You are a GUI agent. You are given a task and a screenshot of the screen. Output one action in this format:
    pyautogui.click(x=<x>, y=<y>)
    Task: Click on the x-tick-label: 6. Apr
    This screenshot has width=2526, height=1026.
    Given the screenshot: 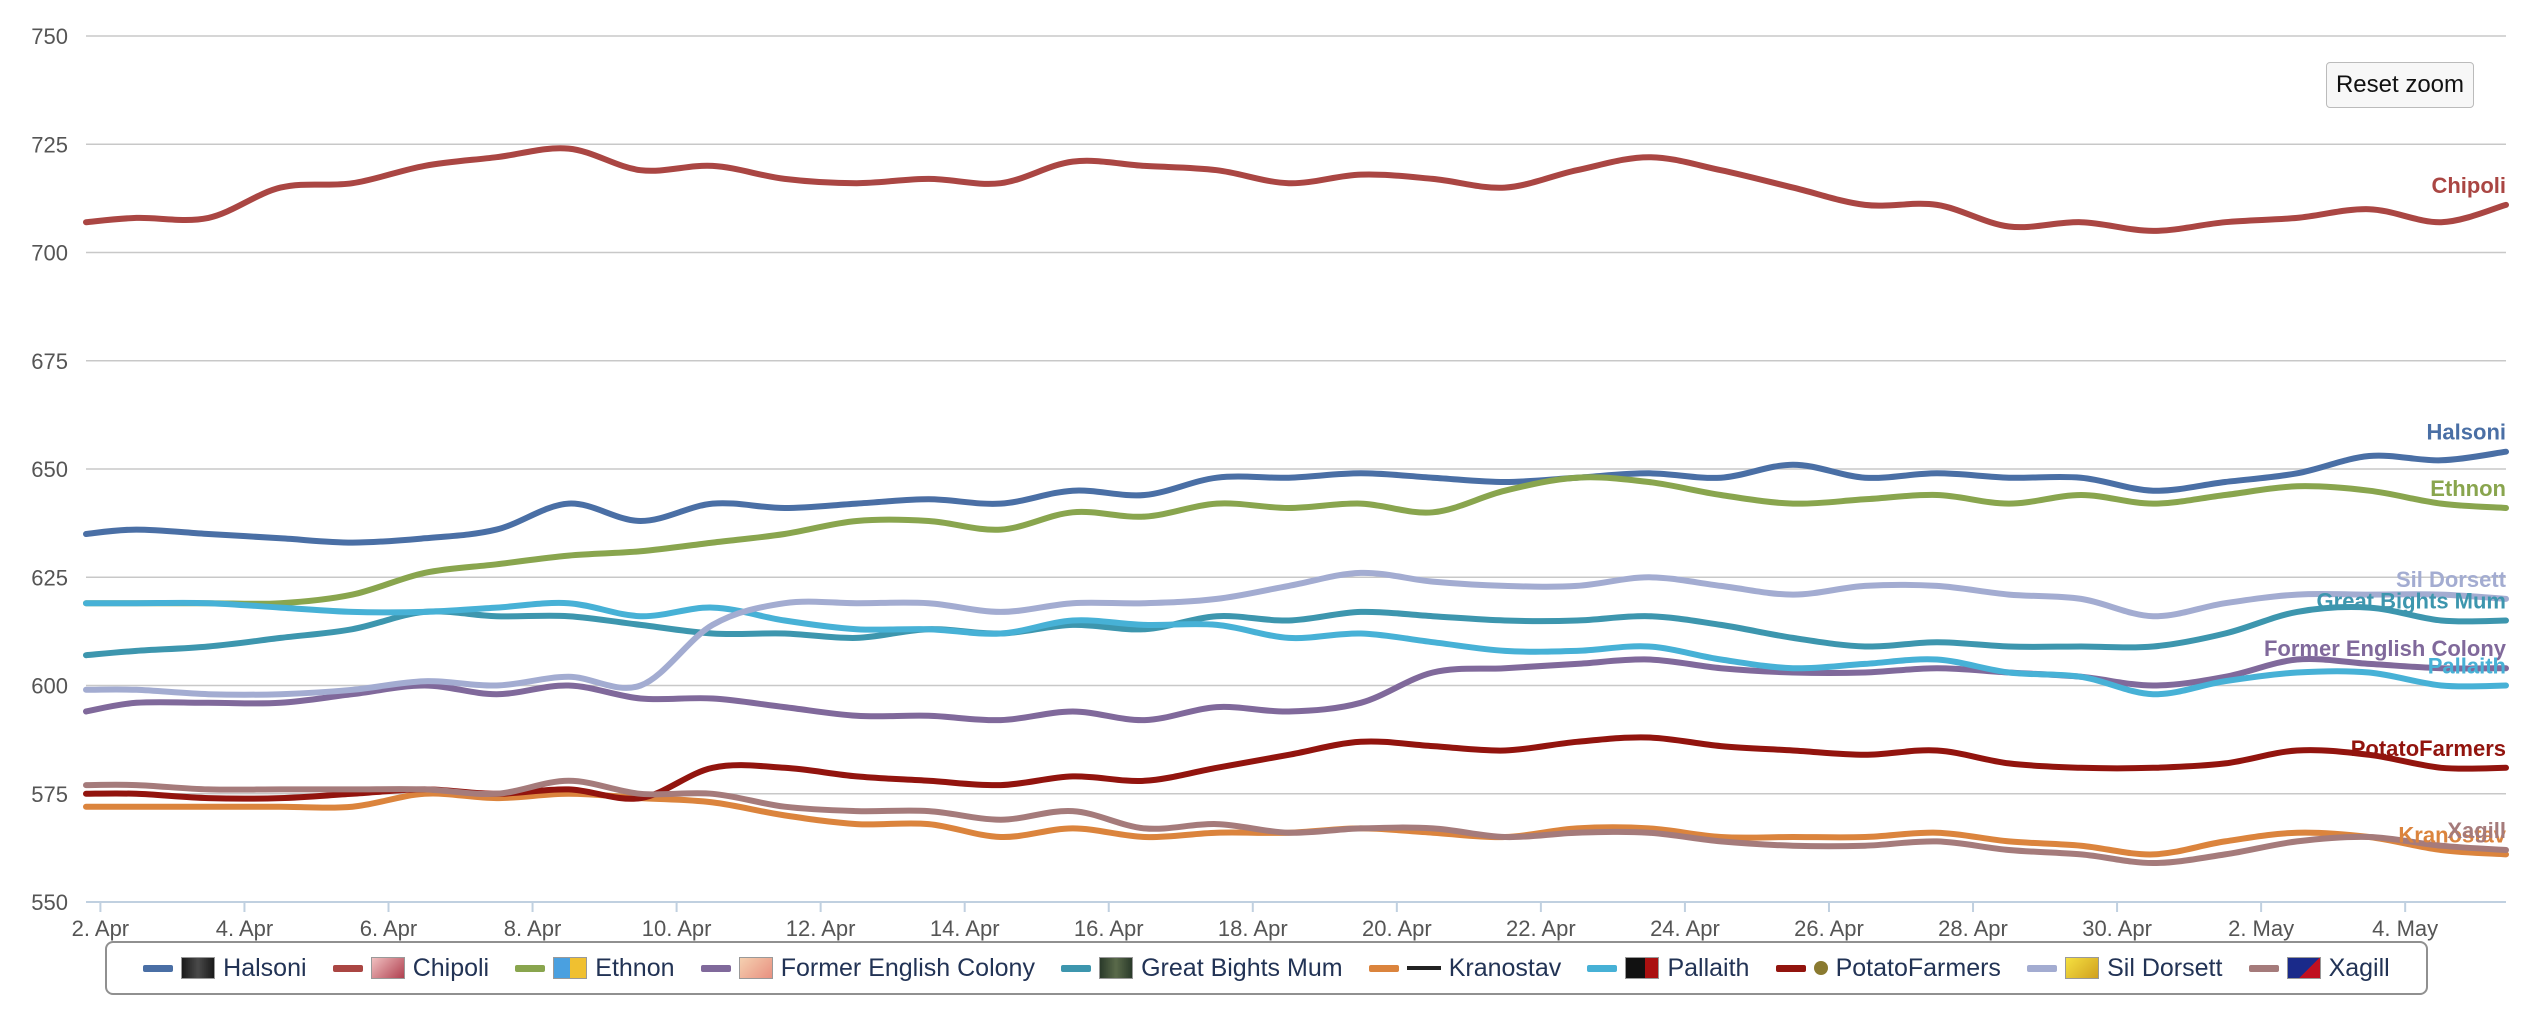 What is the action you would take?
    pyautogui.click(x=388, y=928)
    